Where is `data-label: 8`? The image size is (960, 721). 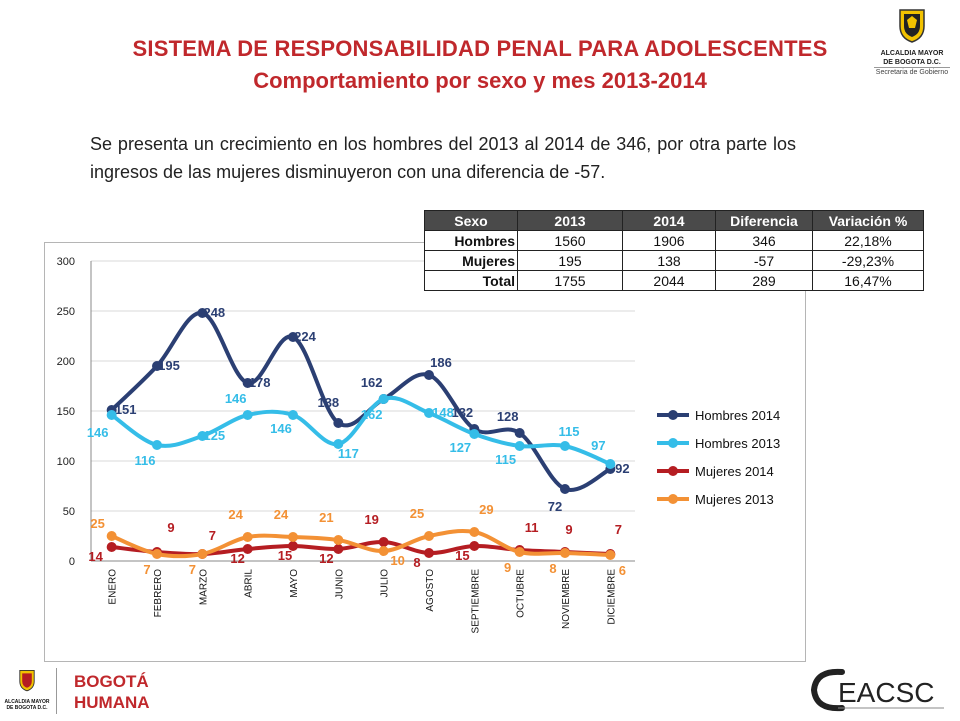 data-label: 8 is located at coordinates (416, 562).